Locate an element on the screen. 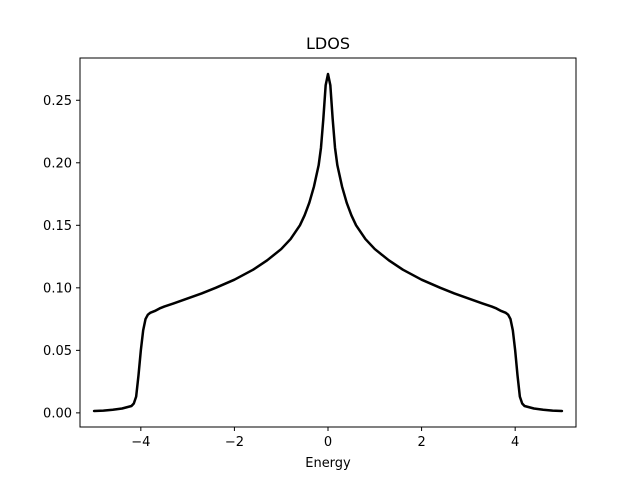 Image resolution: width=640 pixels, height=480 pixels. y-axis-ticks: 0.00 0.05 0.10 0.15 0.20 0.25 is located at coordinates (61, 257).